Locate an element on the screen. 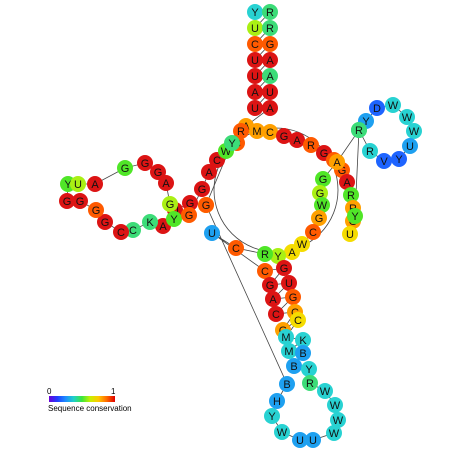 This screenshot has width=452, height=452. nucleotide-35: W is located at coordinates (414, 131).